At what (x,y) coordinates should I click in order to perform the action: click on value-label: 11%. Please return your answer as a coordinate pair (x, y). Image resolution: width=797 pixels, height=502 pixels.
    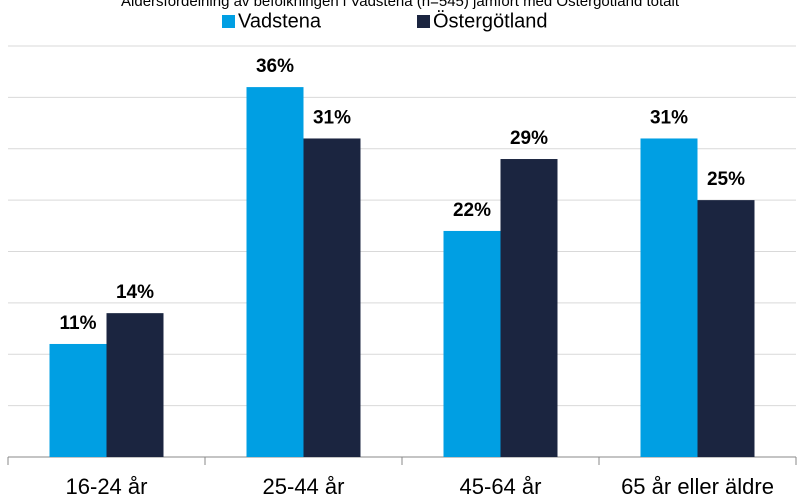
    Looking at the image, I should click on (78, 323).